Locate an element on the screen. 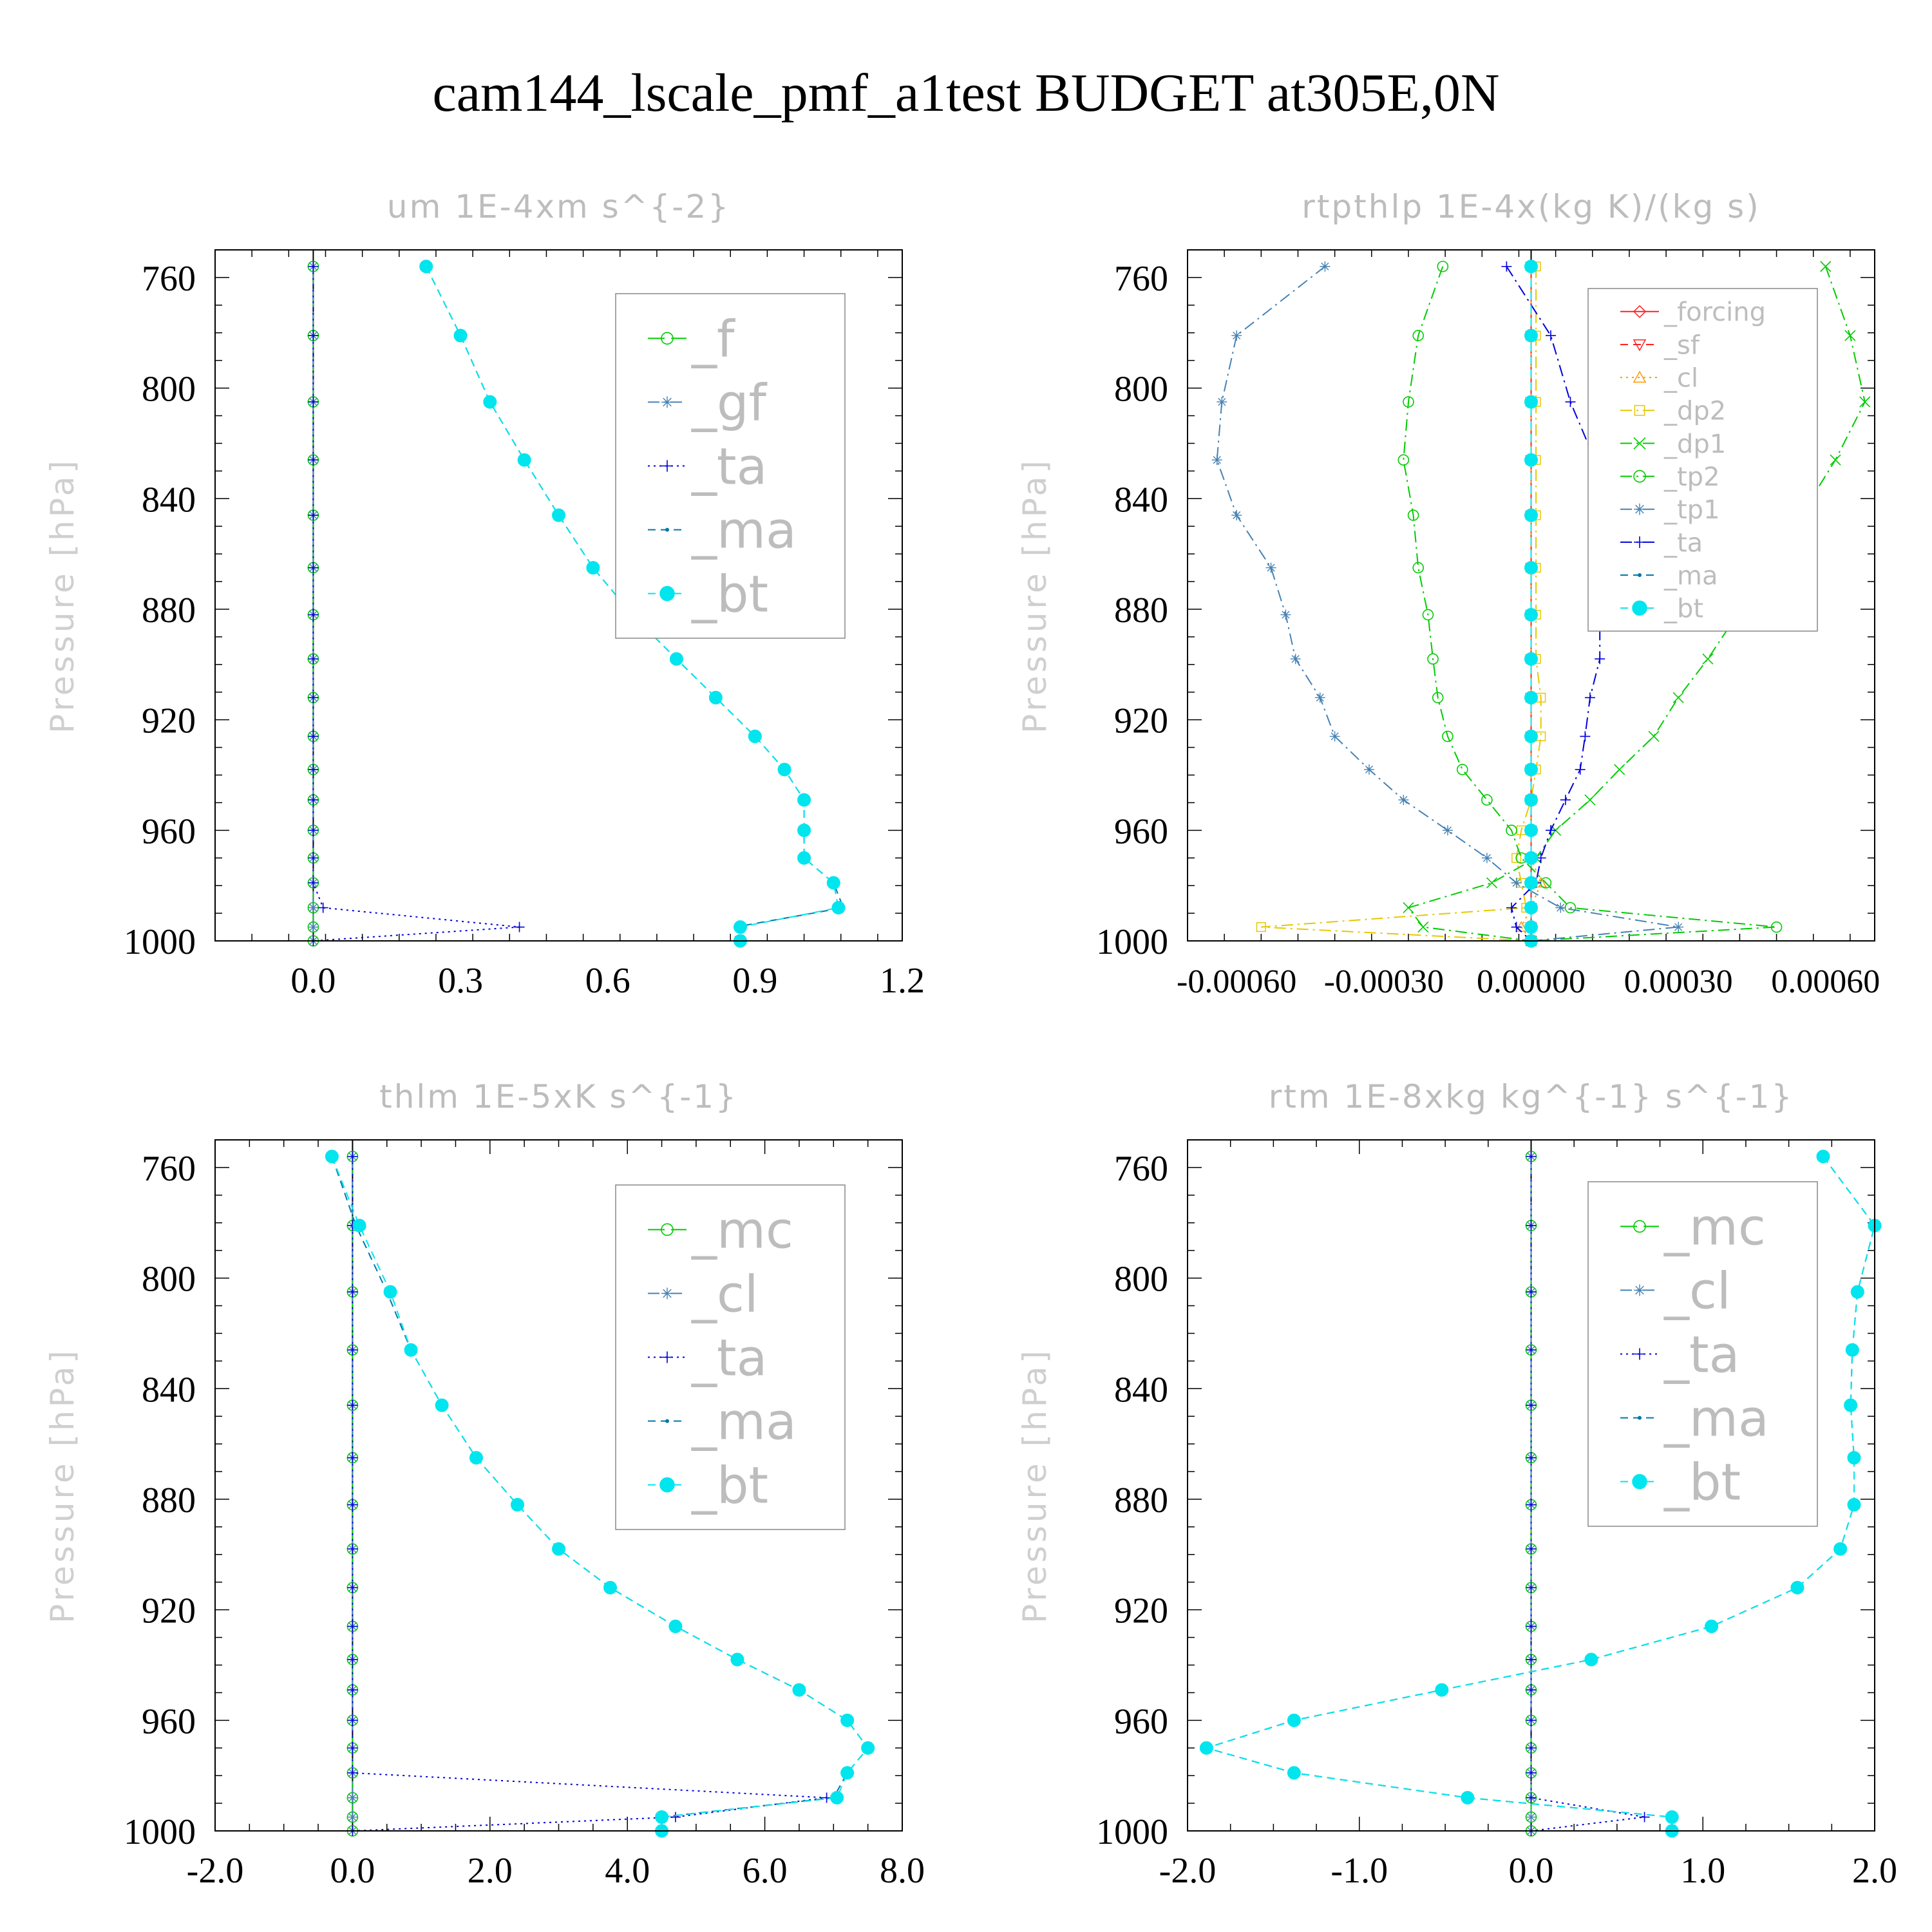 The image size is (1932, 1932). y-tick-label: 800 is located at coordinates (1141, 390).